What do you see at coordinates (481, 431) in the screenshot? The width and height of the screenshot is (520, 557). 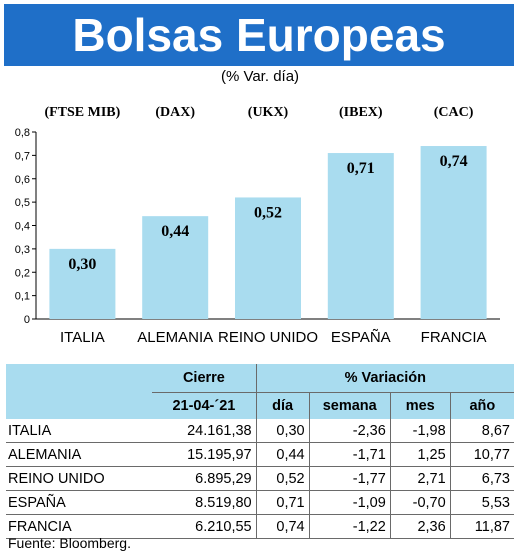 I see `row-ano: 8,67` at bounding box center [481, 431].